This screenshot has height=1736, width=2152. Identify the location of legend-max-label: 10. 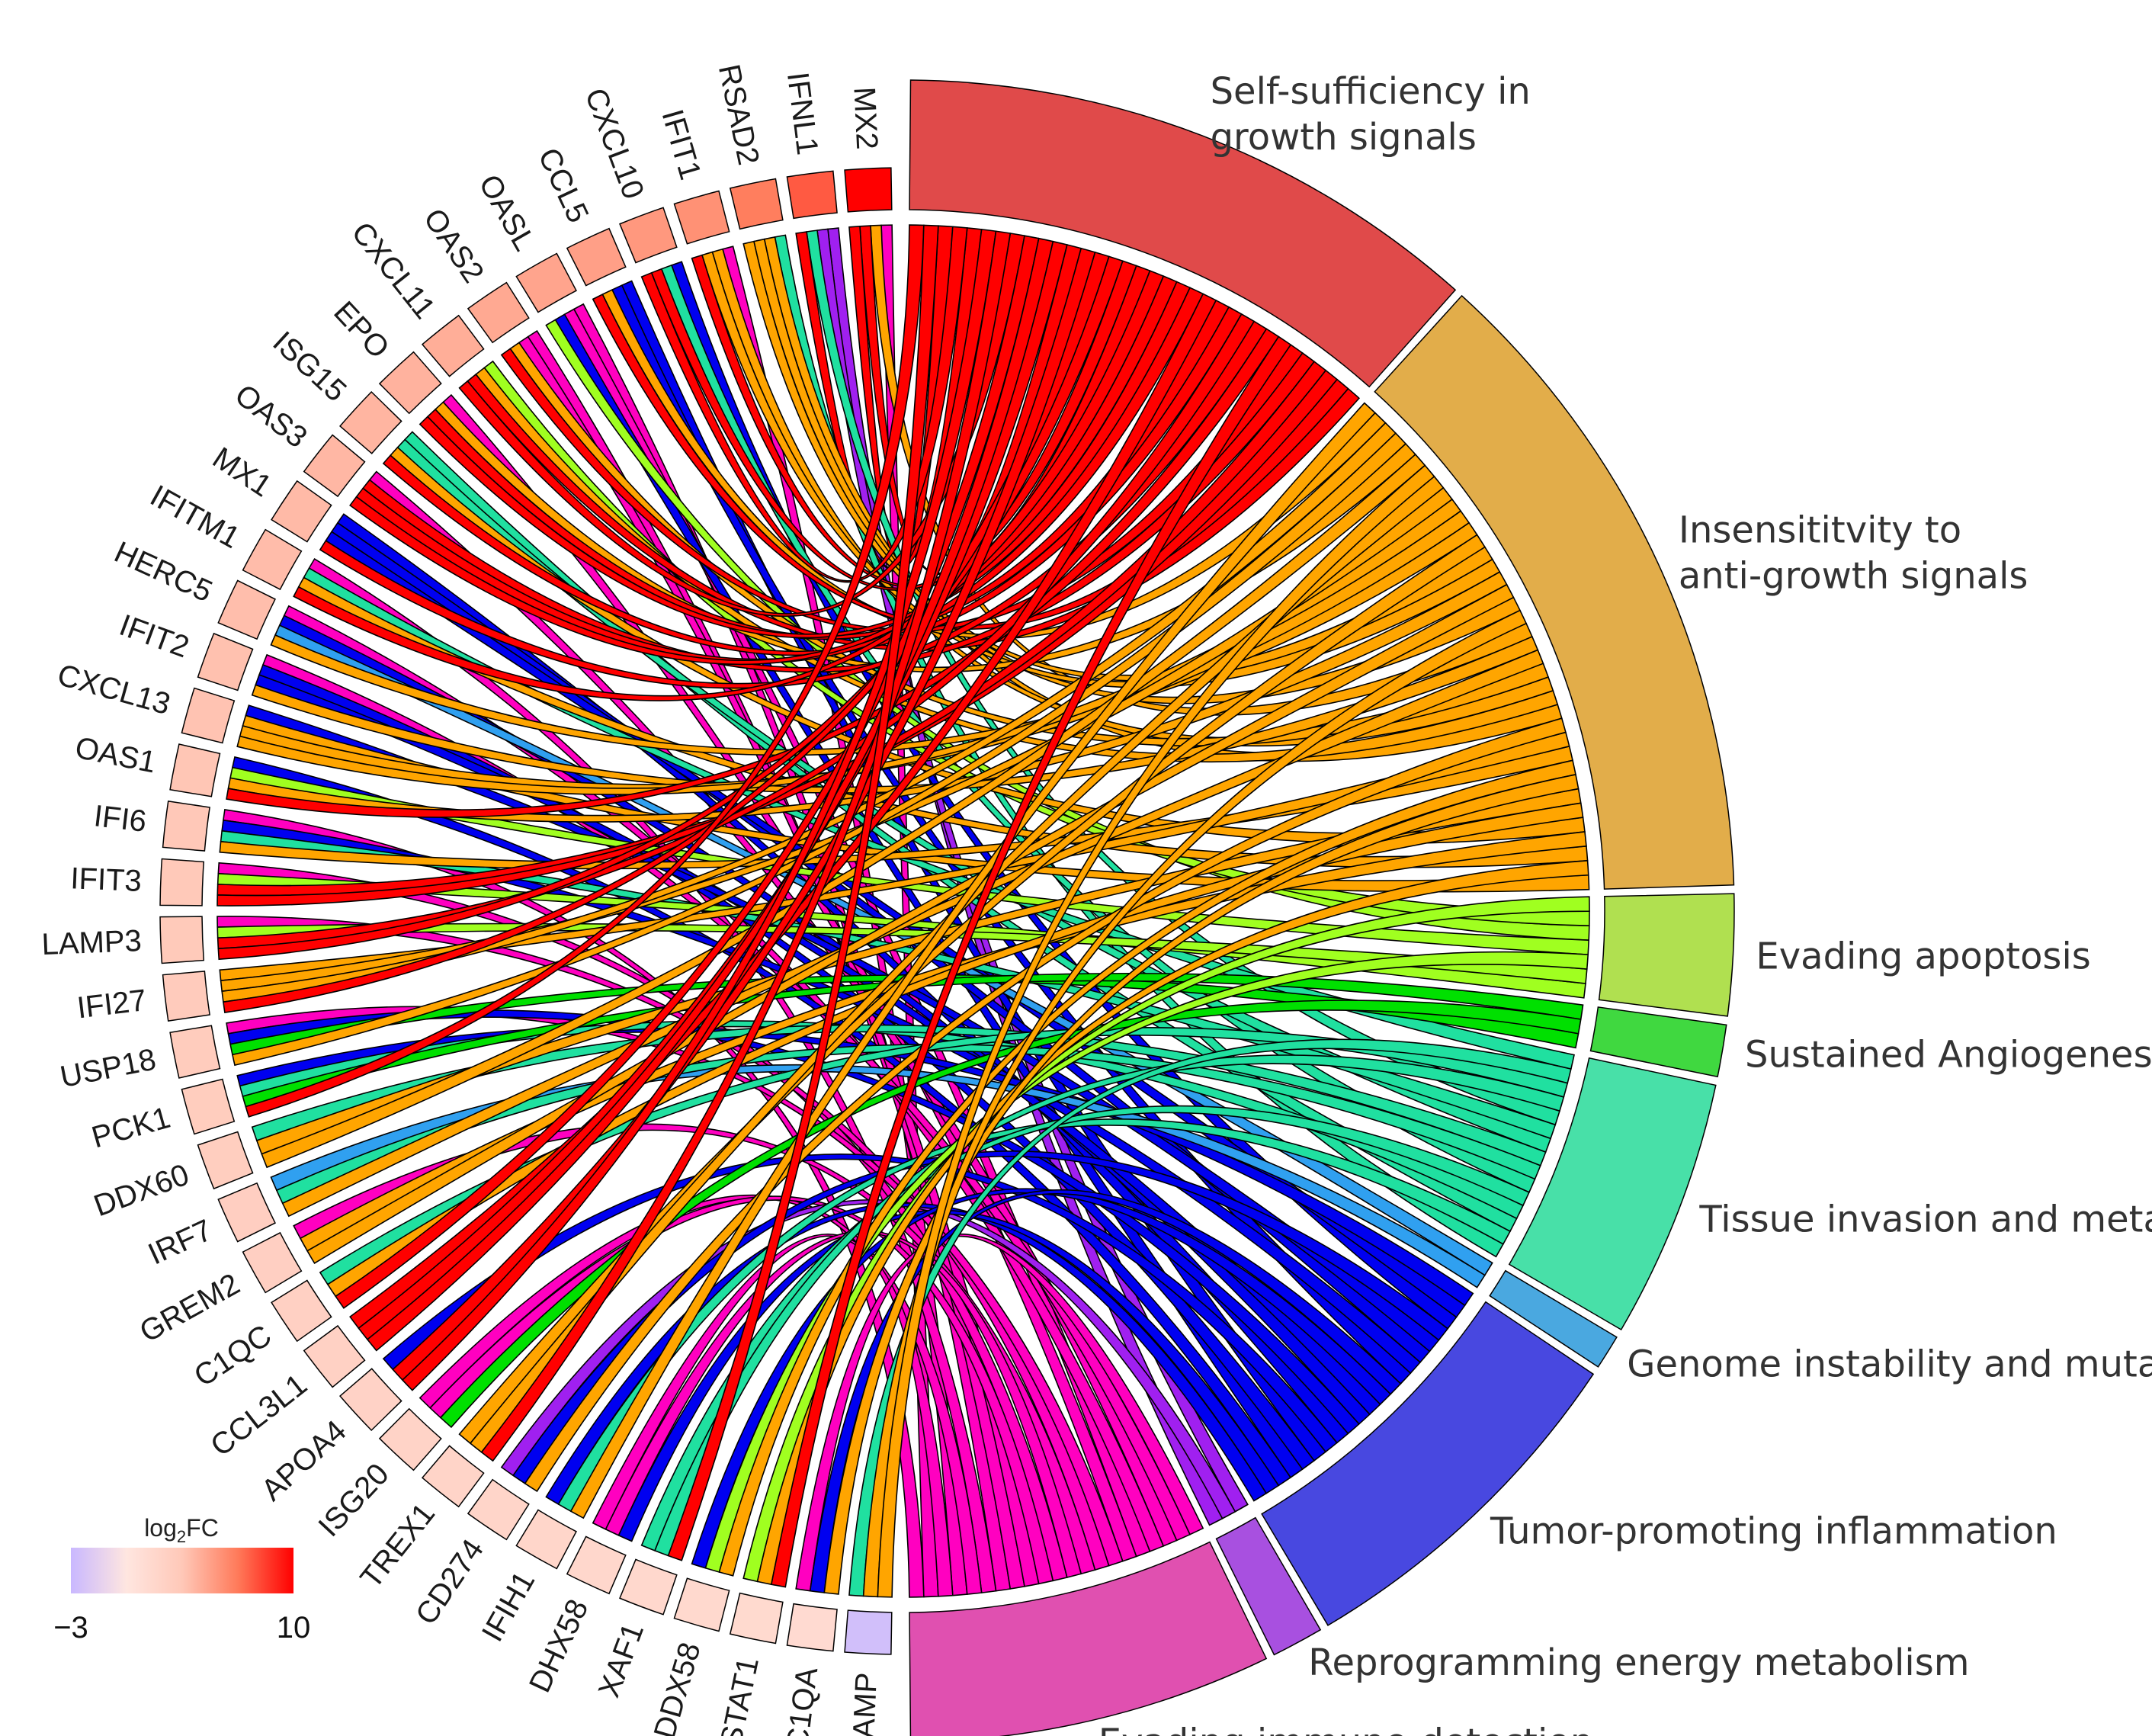
(294, 1628).